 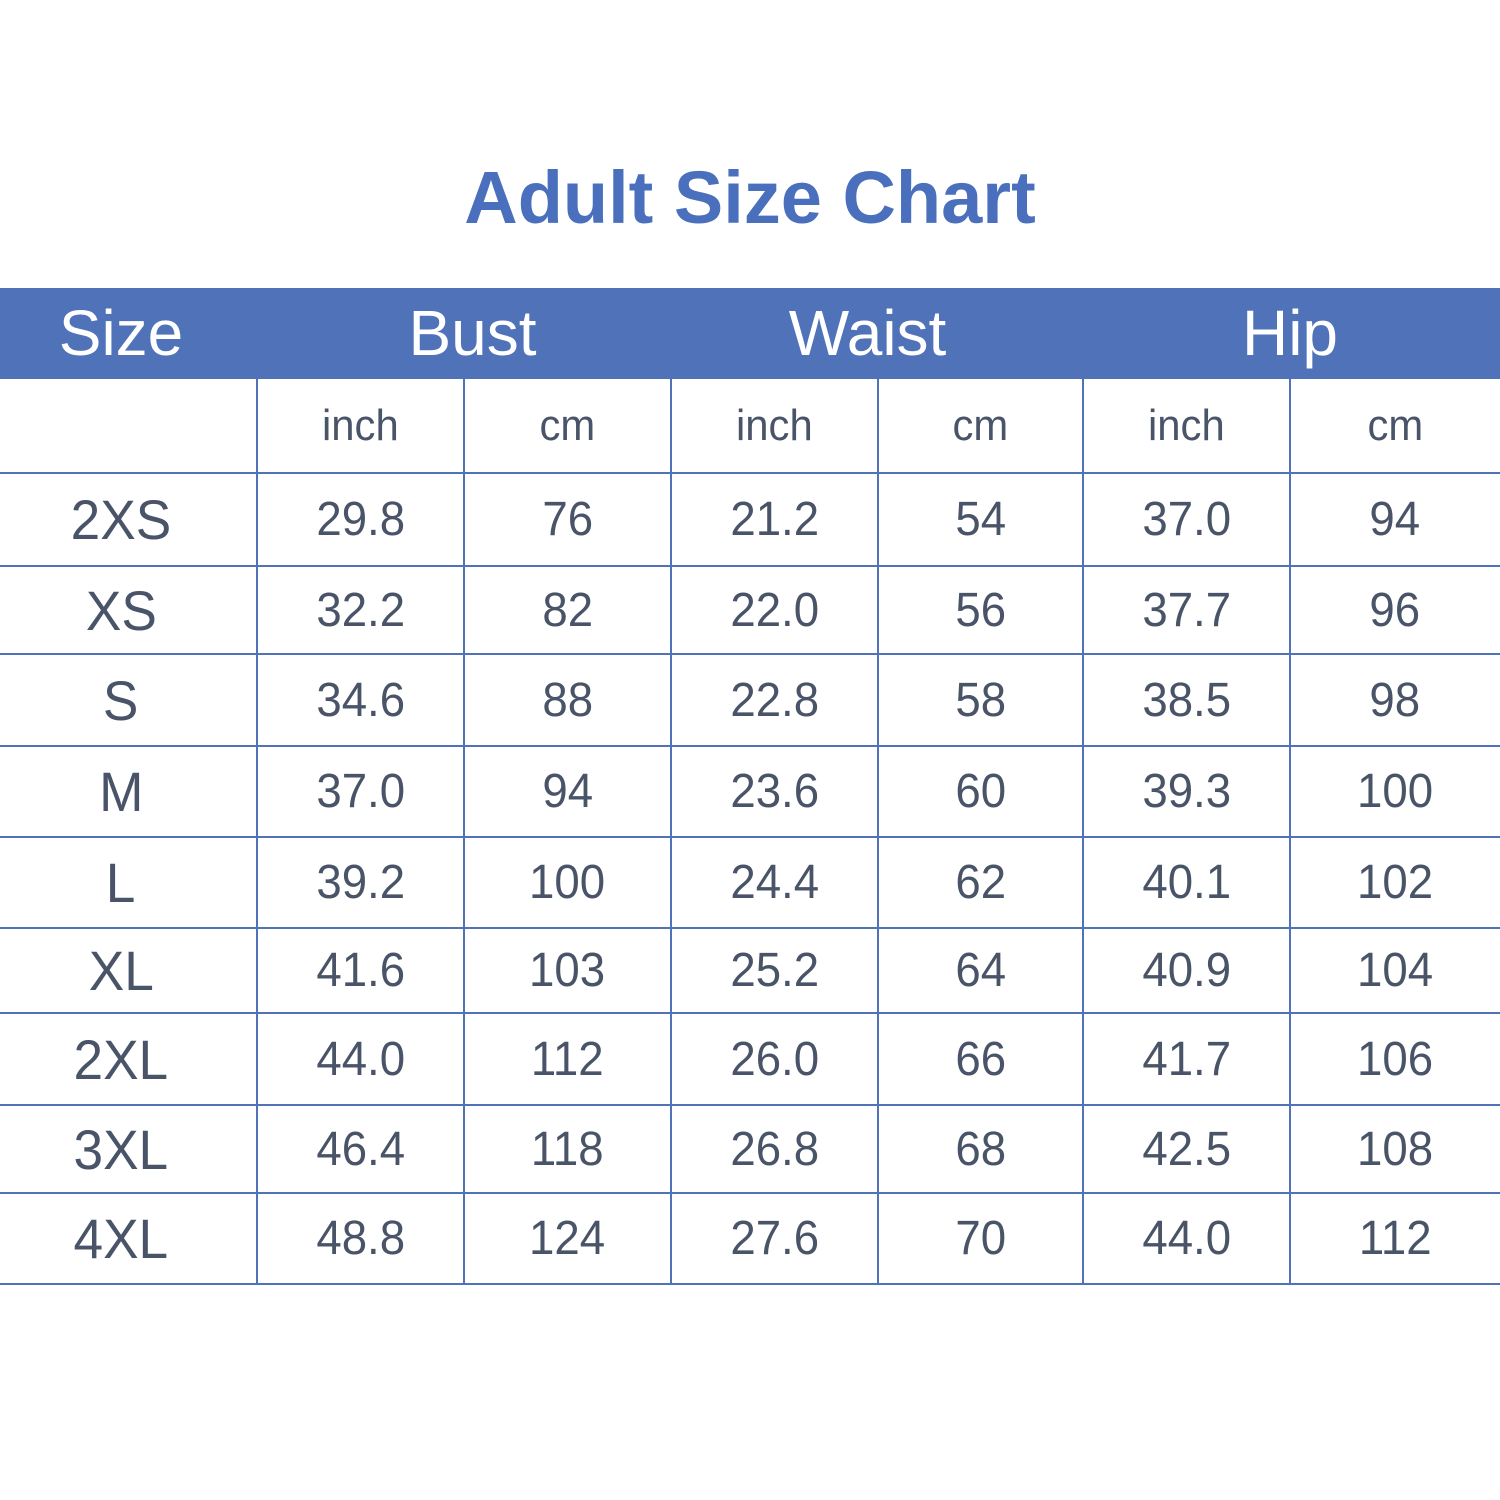 I want to click on table-cell: 26.0, so click(x=774, y=1059).